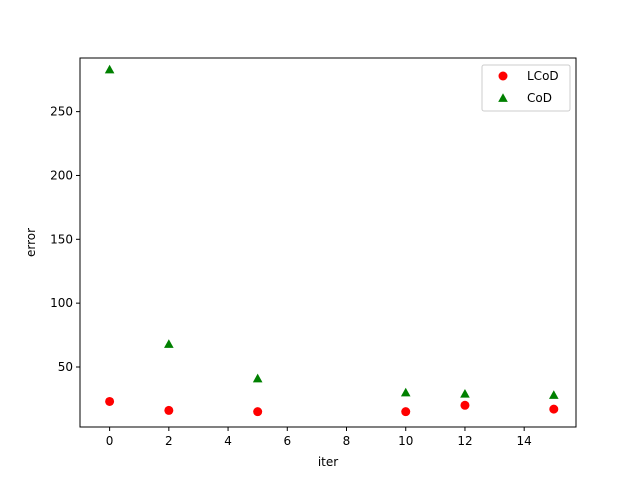  Describe the element at coordinates (61, 175) in the screenshot. I see `y-tick-label: 200` at that location.